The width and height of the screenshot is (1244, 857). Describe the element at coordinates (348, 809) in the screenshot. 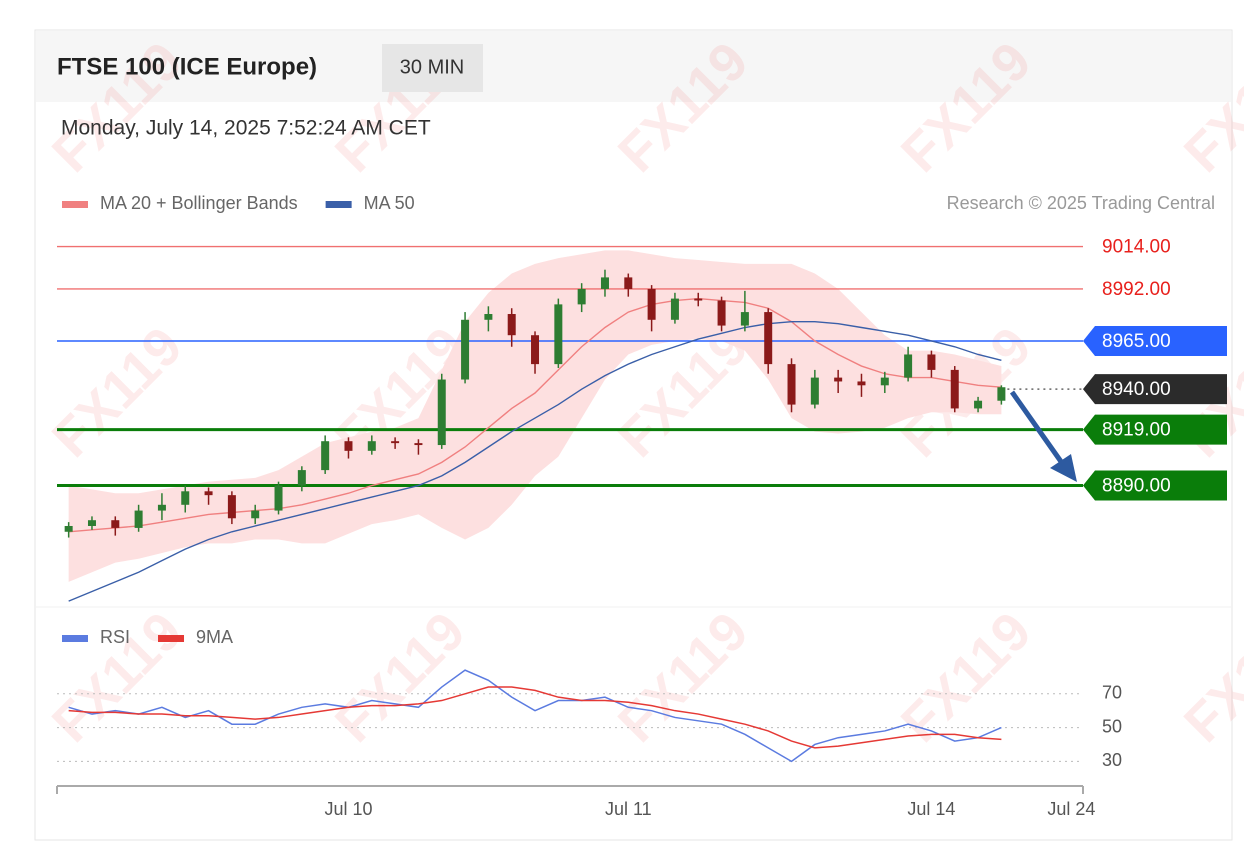

I see `x-tick-label: Jul 10` at that location.